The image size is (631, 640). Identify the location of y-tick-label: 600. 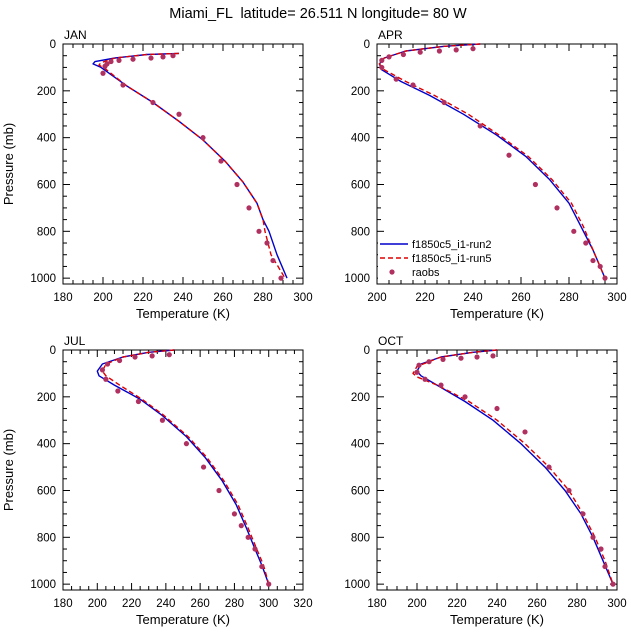
(360, 185).